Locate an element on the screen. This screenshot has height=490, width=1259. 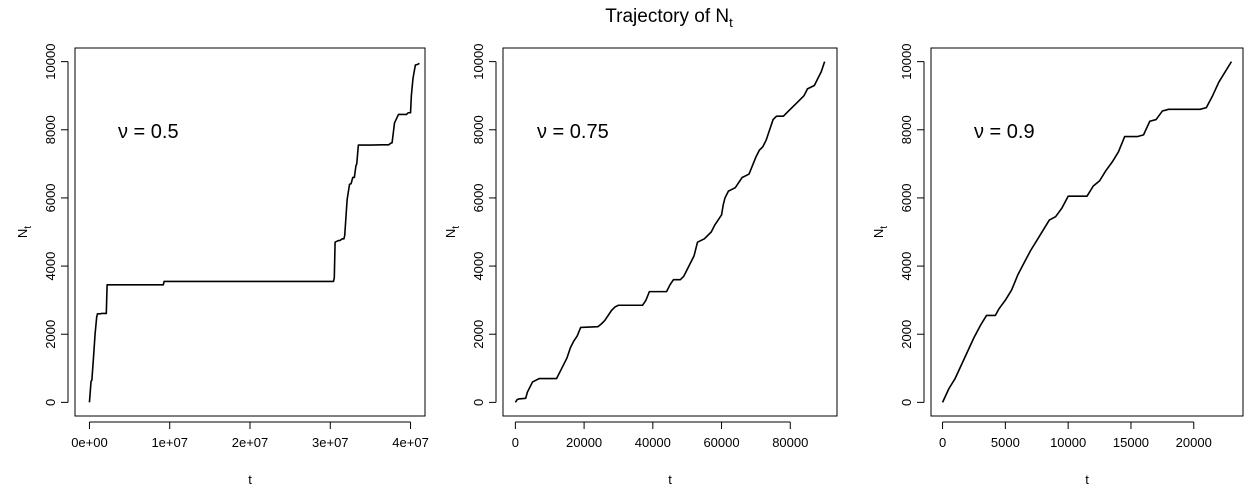
figure-title: Trajectory of Nt is located at coordinates (669, 18).